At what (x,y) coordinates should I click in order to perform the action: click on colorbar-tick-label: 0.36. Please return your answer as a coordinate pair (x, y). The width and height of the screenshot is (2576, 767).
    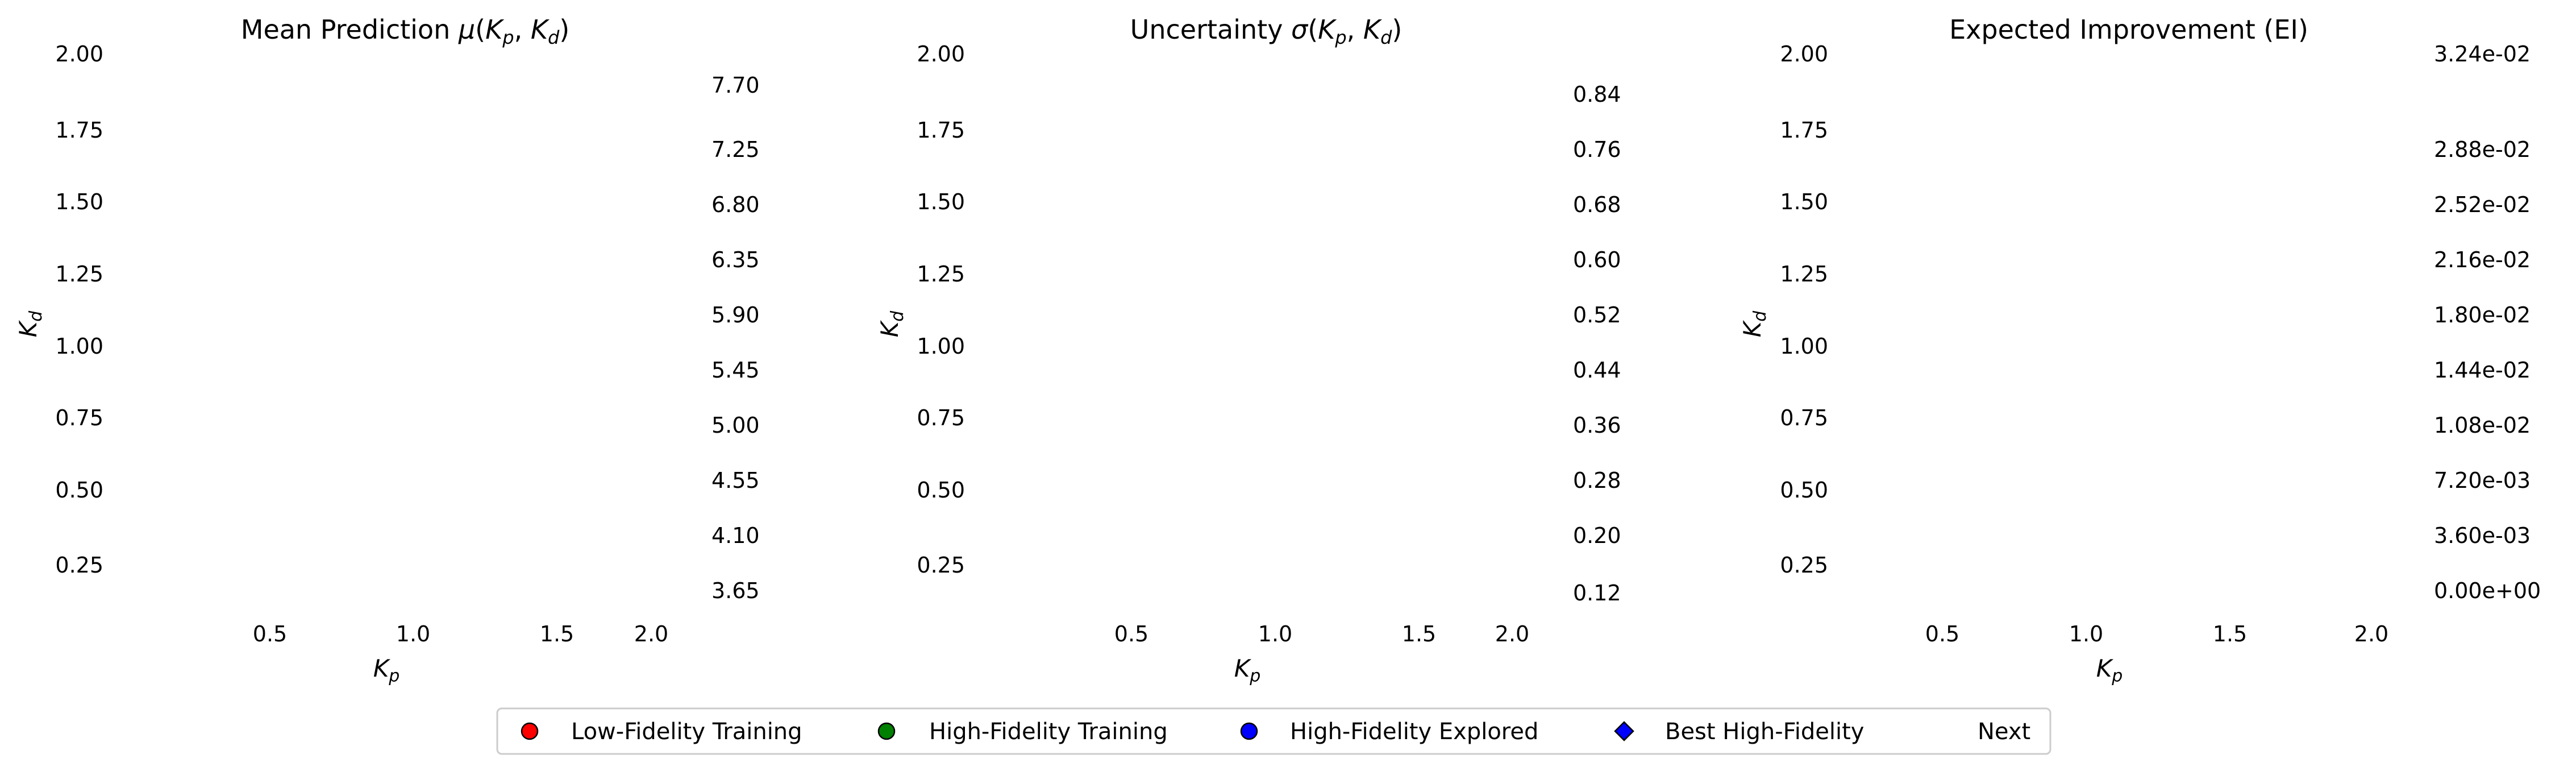
    Looking at the image, I should click on (1597, 425).